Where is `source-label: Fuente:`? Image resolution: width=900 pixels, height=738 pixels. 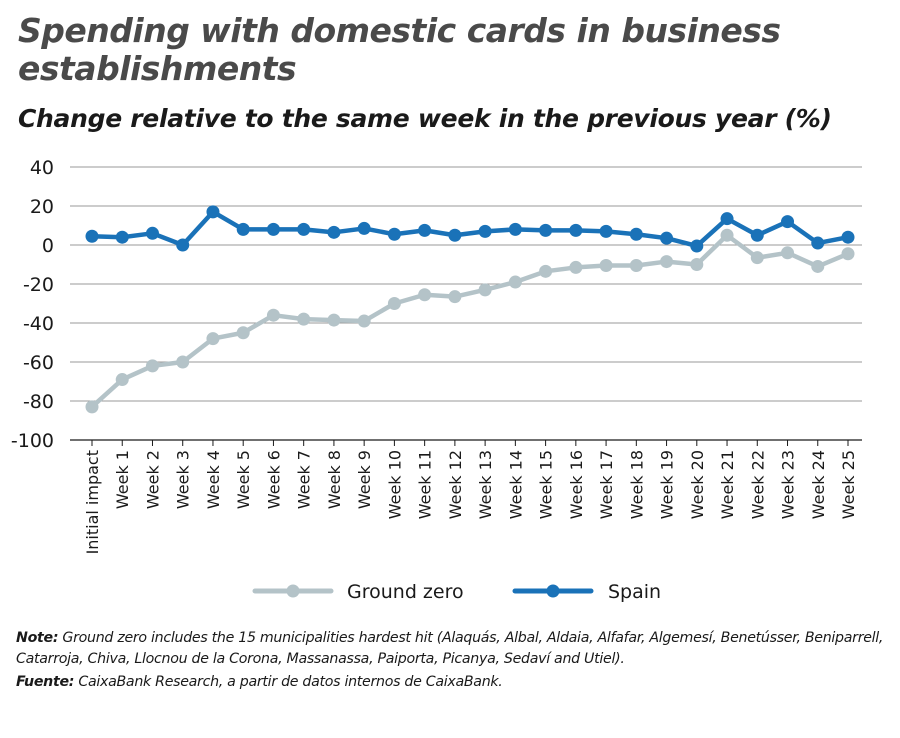 source-label: Fuente: is located at coordinates (45, 682).